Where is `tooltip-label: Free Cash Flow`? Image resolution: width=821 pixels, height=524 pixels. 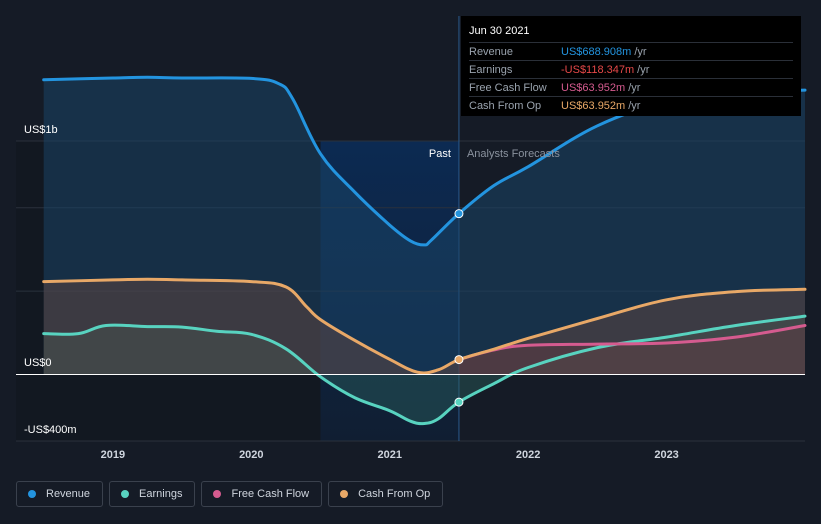 tooltip-label: Free Cash Flow is located at coordinates (508, 87).